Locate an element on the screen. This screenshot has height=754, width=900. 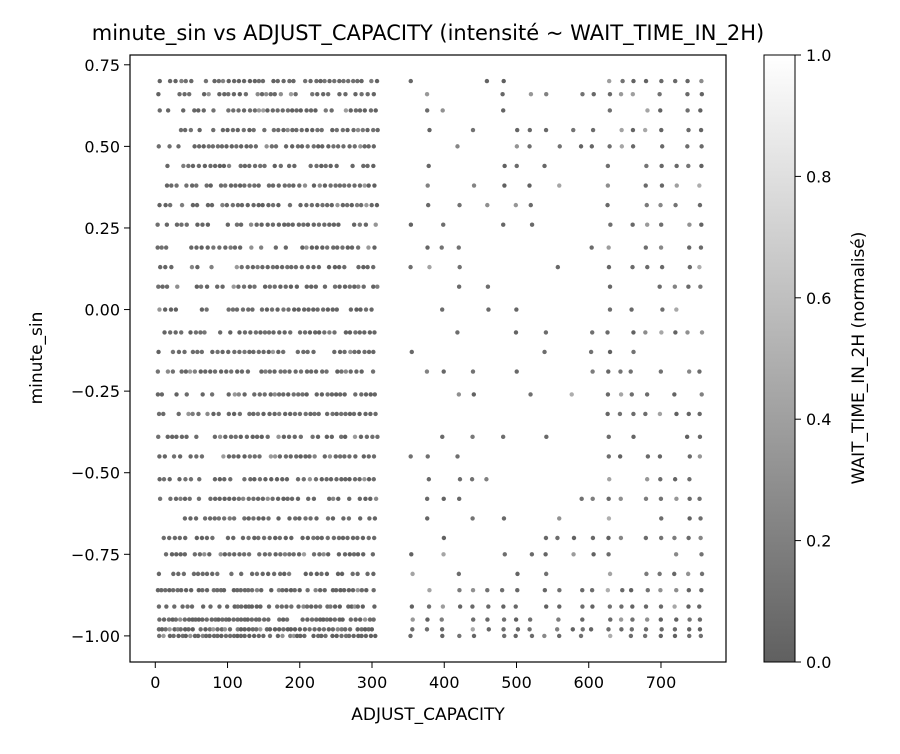
colorbar-tick-label: 0.4 is located at coordinates (818, 419).